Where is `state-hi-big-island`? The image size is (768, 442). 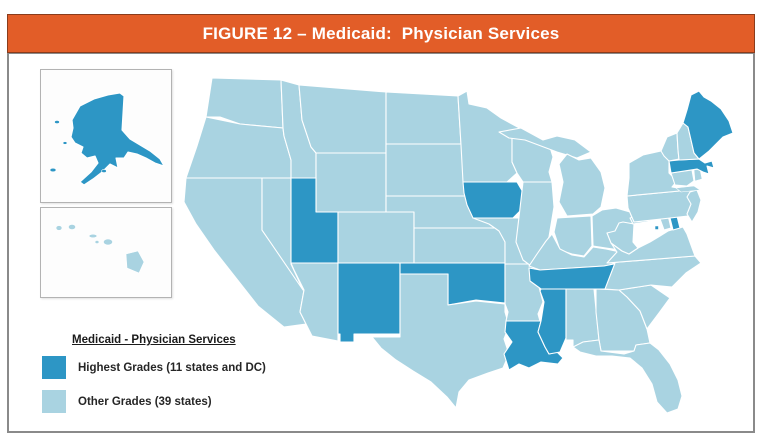 state-hi-big-island is located at coordinates (135, 262).